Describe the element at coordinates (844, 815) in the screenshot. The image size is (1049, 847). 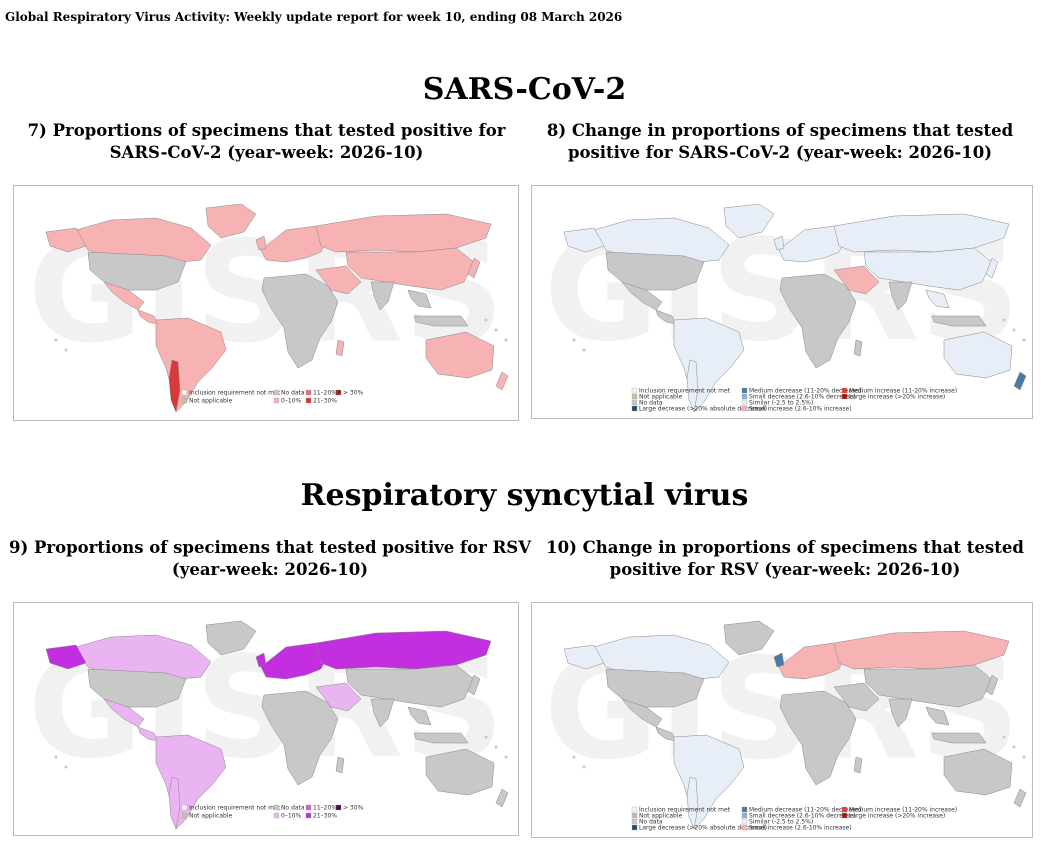
I see `legend-swatch-large-increase` at that location.